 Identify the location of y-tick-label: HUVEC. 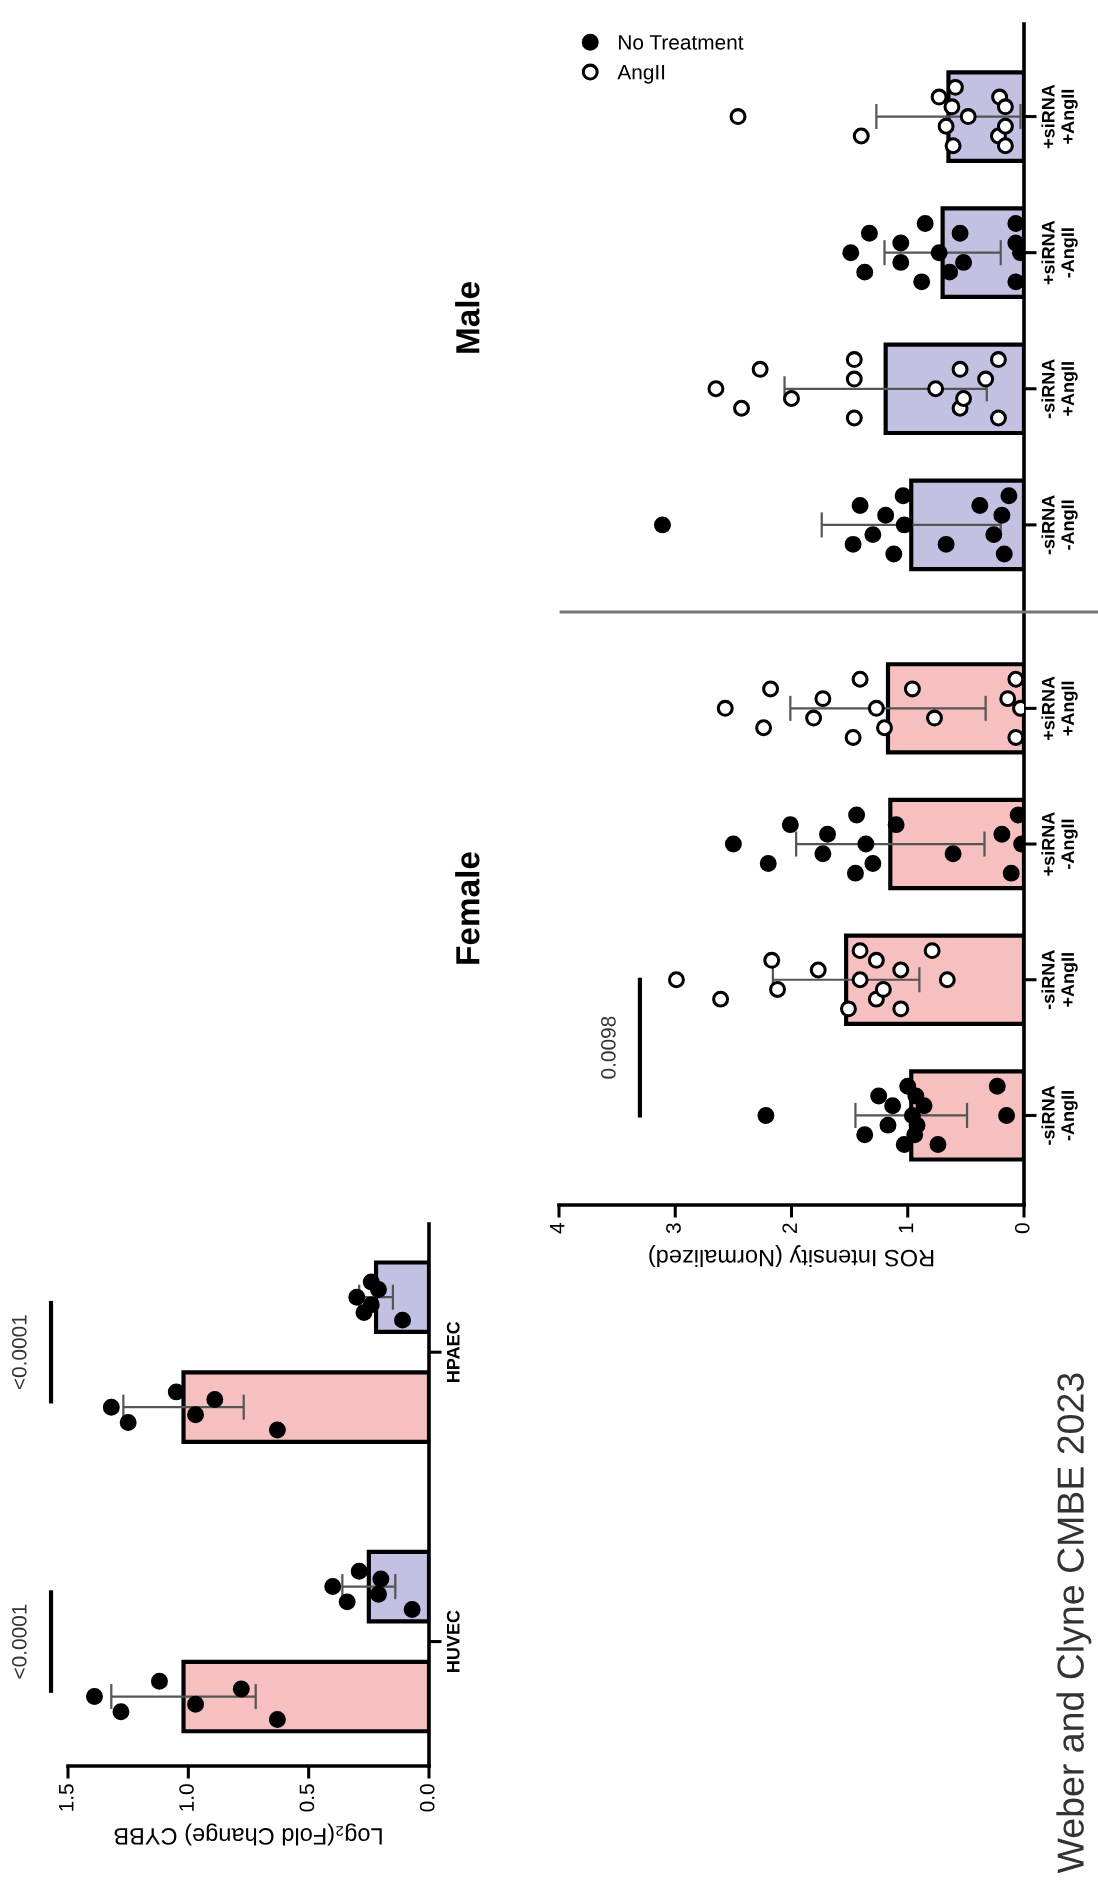
(453, 1641).